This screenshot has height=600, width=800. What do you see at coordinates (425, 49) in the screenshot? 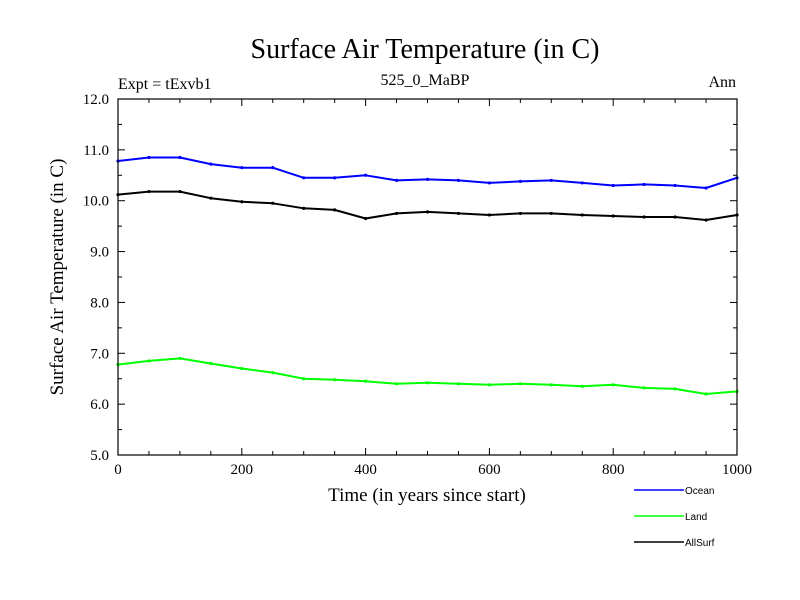
I see `chart-title: Surface Air Temperature (in C)` at bounding box center [425, 49].